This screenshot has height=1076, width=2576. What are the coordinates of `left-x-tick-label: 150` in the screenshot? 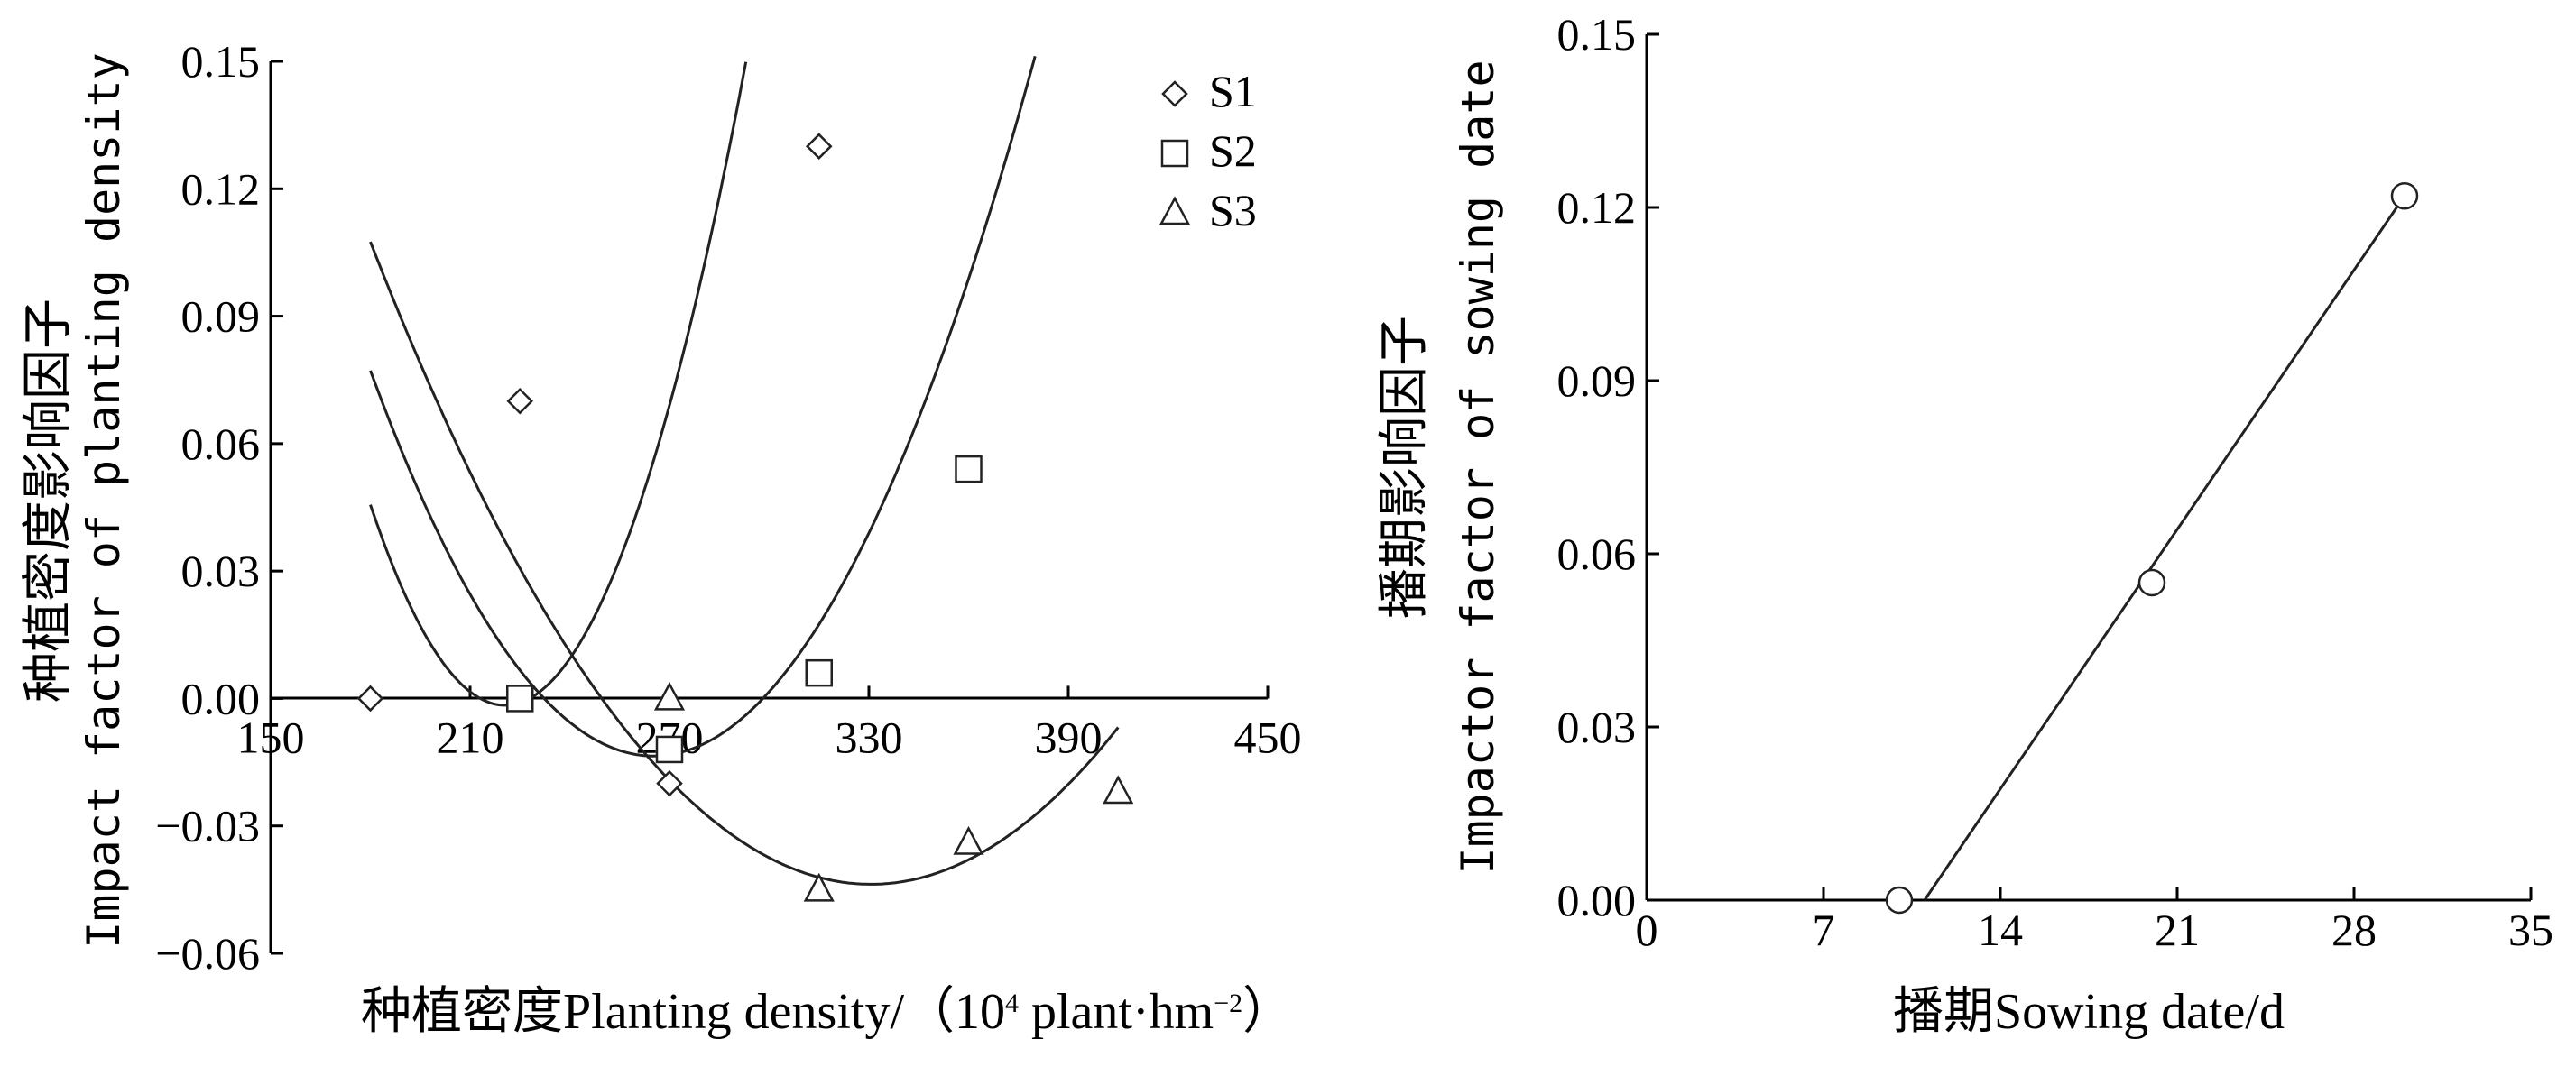 It's located at (271, 737).